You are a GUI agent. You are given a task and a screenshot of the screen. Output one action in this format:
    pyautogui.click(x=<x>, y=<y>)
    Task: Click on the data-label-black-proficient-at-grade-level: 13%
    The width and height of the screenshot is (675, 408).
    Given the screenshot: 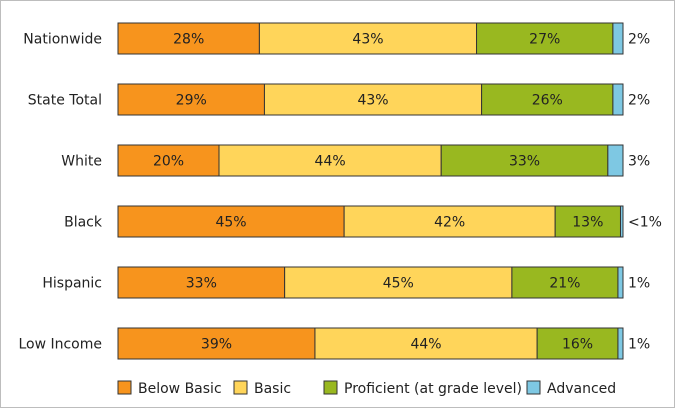 What is the action you would take?
    pyautogui.click(x=587, y=223)
    